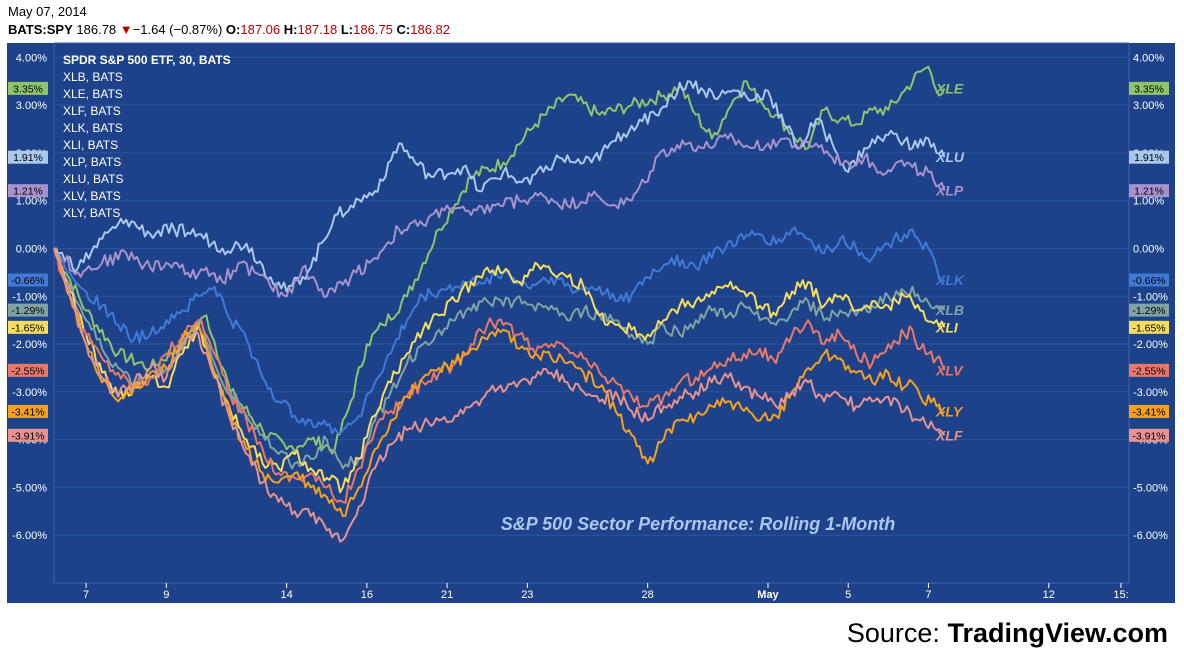 The image size is (1184, 661). I want to click on series-name-xli: XLI, so click(947, 327).